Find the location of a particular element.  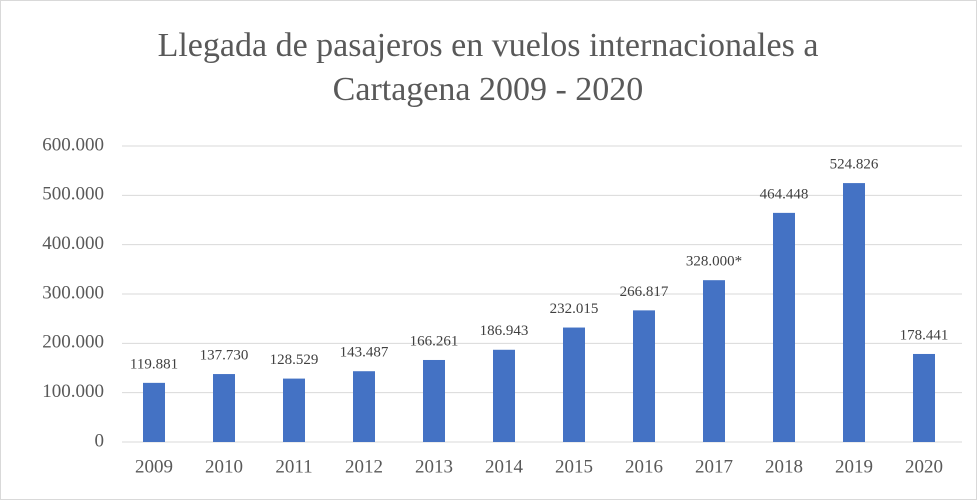

x-tick-label: 2009 is located at coordinates (154, 466).